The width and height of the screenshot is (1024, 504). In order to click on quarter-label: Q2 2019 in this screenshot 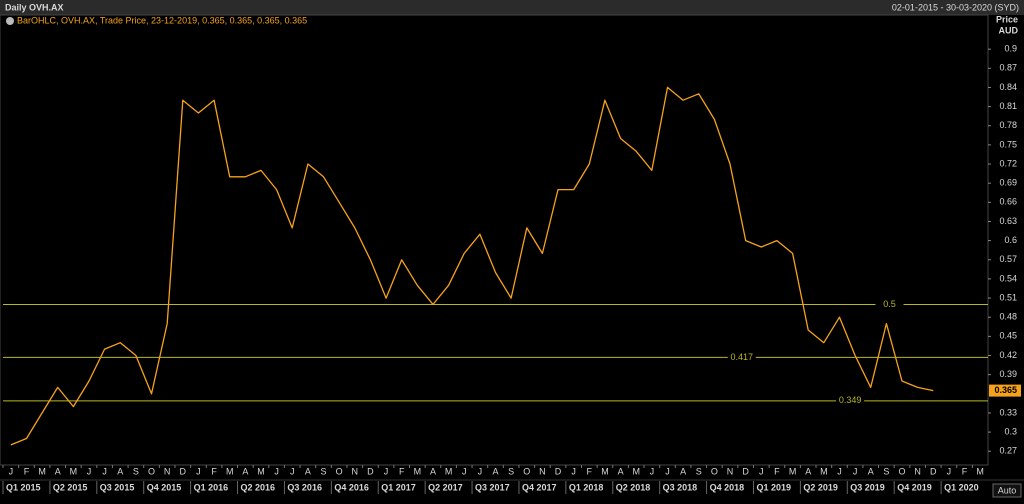, I will do `click(820, 487)`.